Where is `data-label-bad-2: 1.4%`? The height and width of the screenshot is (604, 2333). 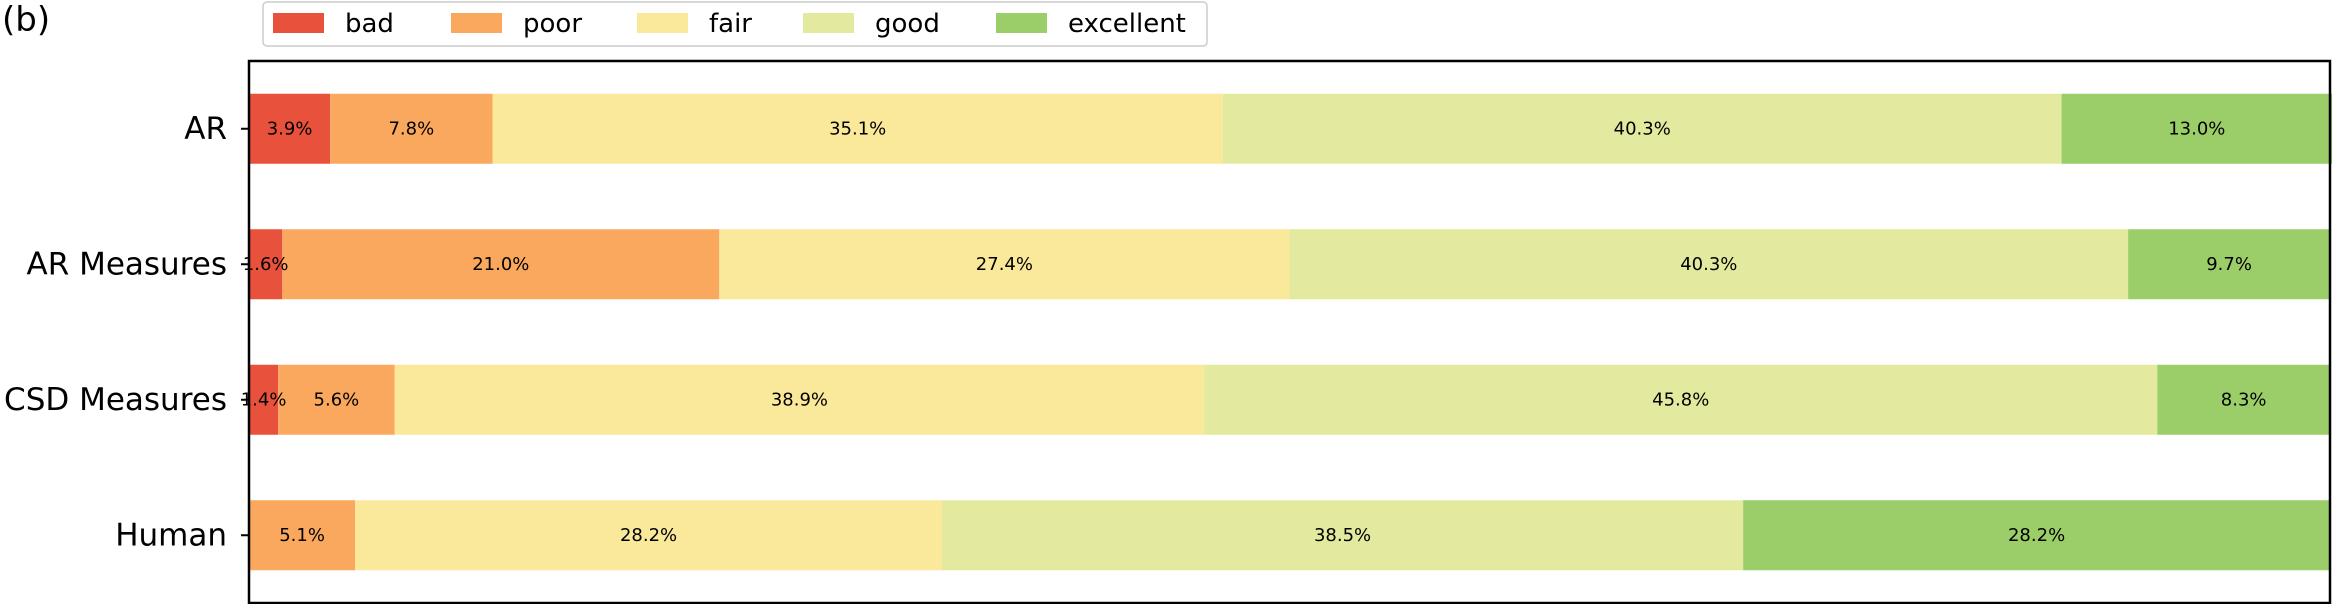
data-label-bad-2: 1.4% is located at coordinates (264, 399).